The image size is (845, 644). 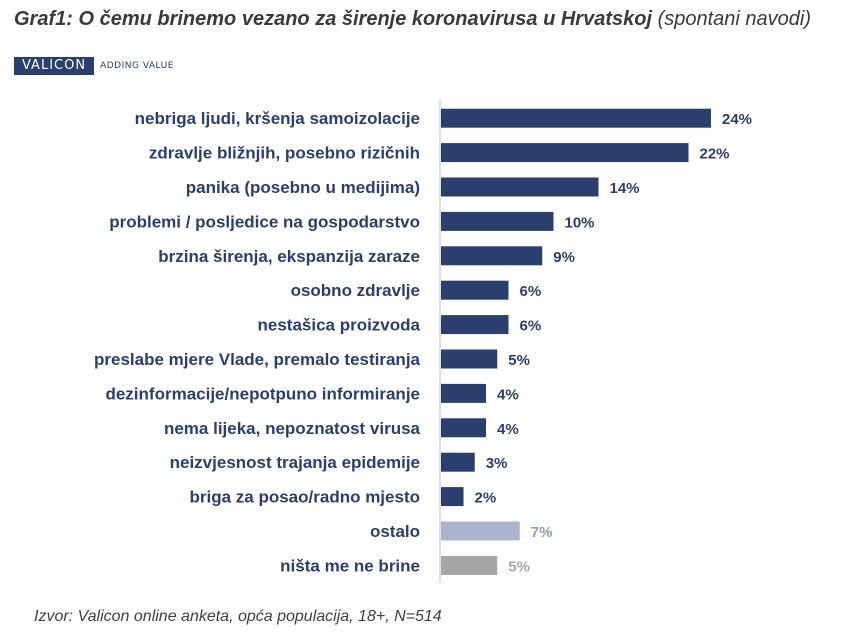 I want to click on value-label: 14%, so click(x=625, y=188).